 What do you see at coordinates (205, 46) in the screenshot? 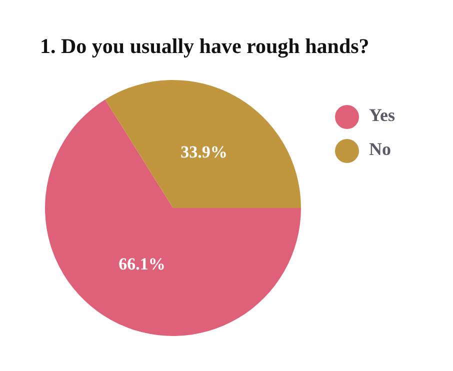
I see `chart-title: 1. Do you usually have rough hands?` at bounding box center [205, 46].